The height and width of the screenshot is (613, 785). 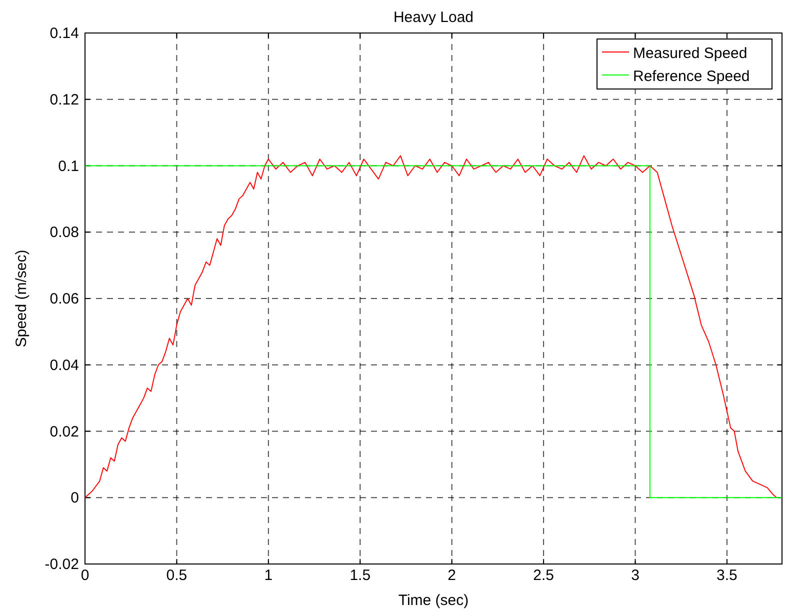 What do you see at coordinates (74, 498) in the screenshot?
I see `y-tick-label: 0` at bounding box center [74, 498].